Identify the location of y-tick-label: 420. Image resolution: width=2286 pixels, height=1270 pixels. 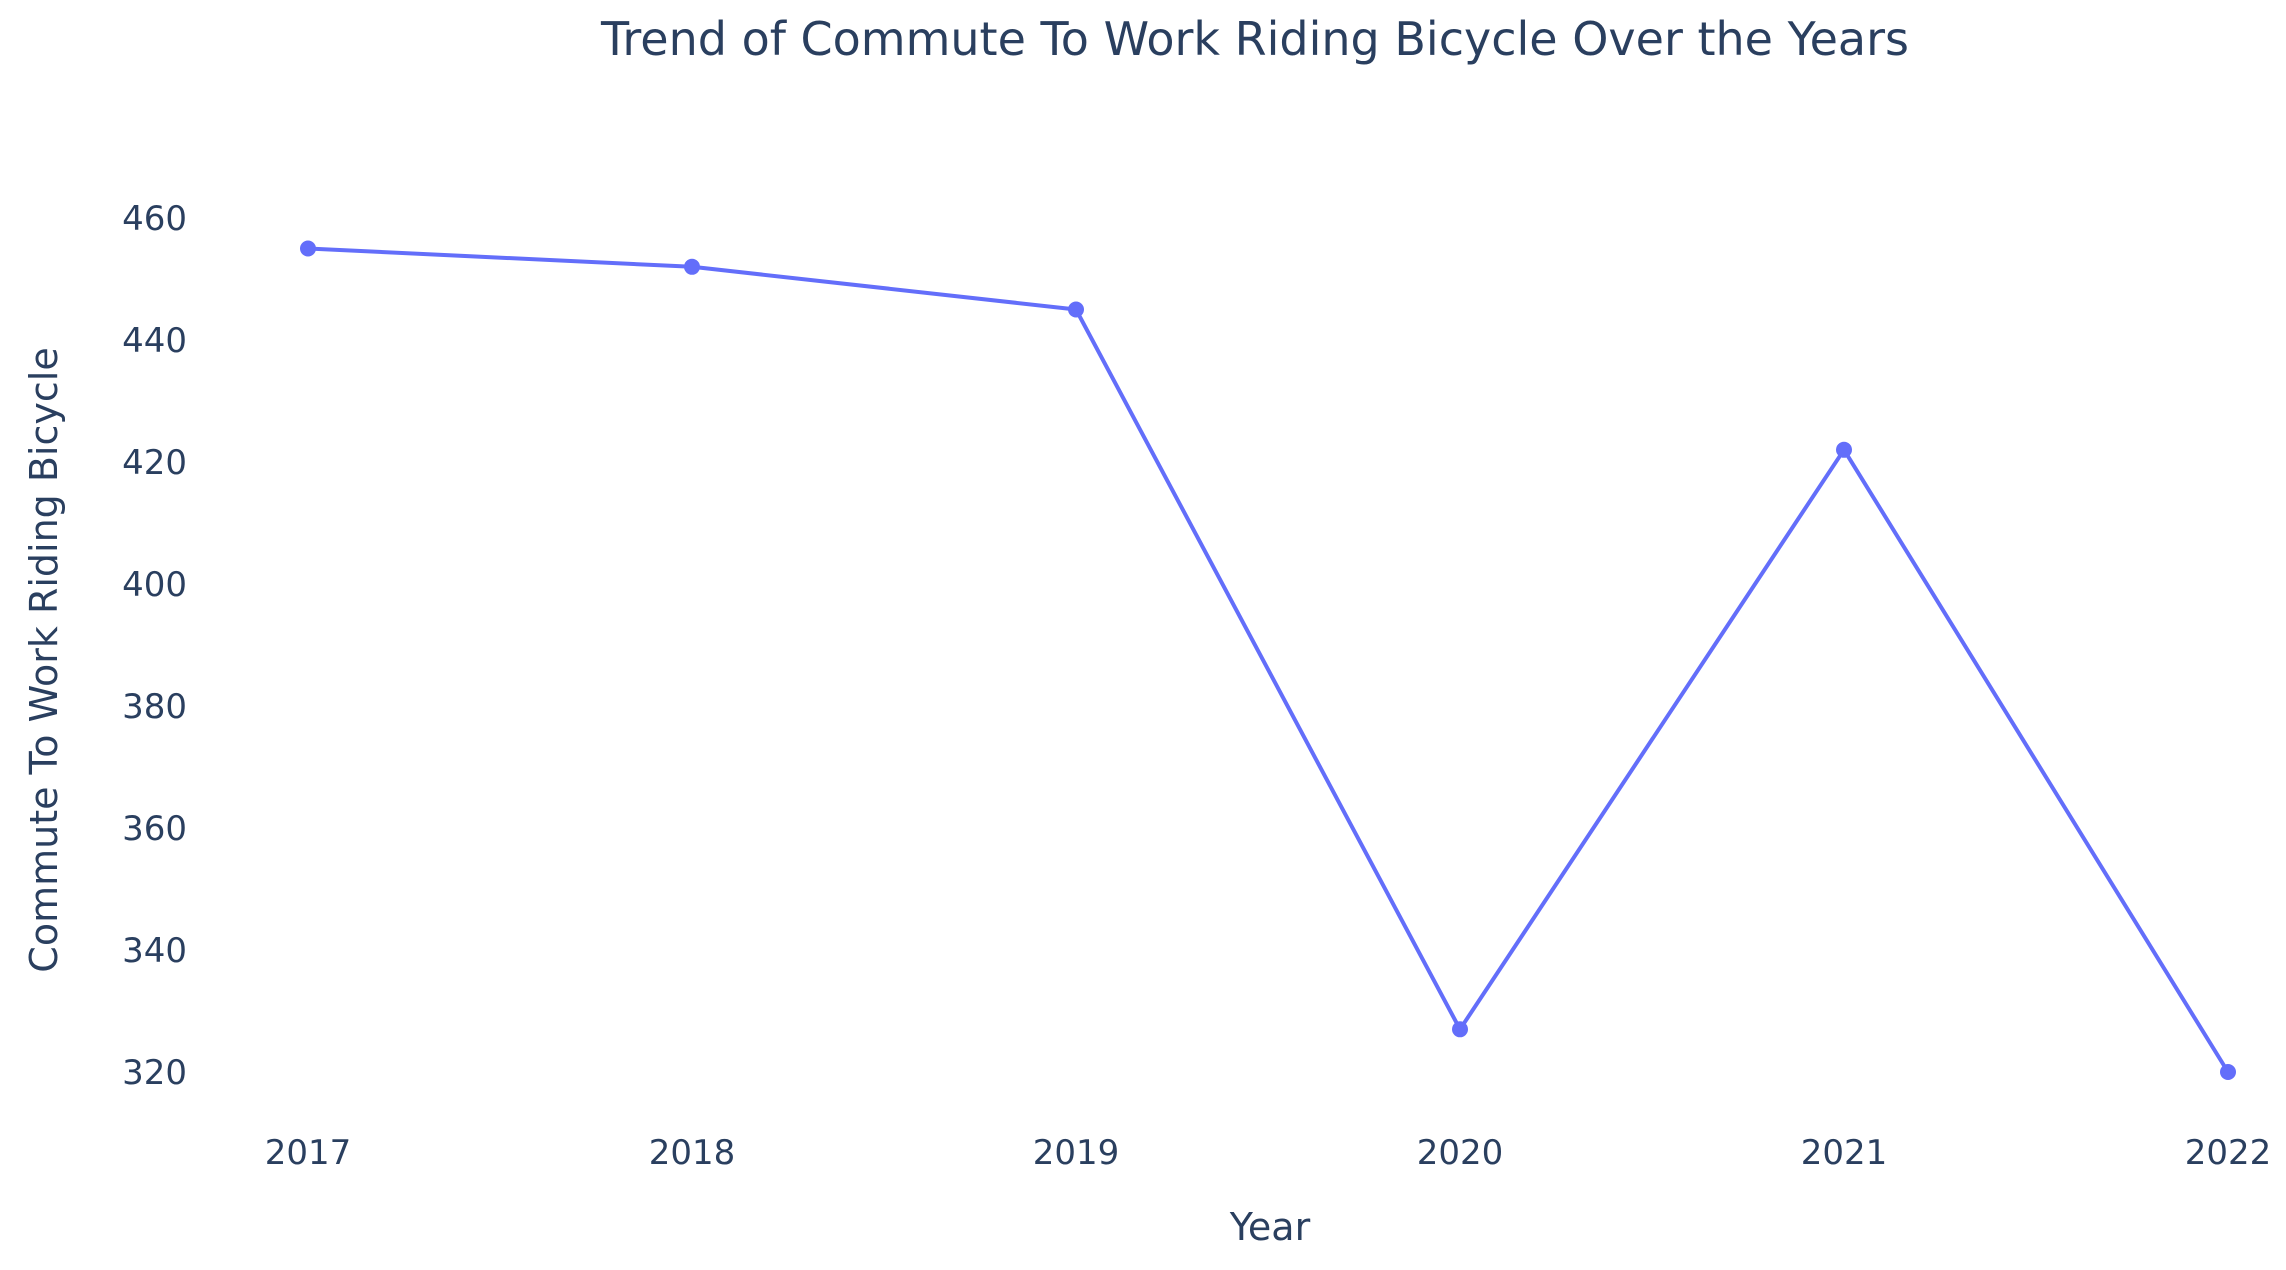
(154, 463).